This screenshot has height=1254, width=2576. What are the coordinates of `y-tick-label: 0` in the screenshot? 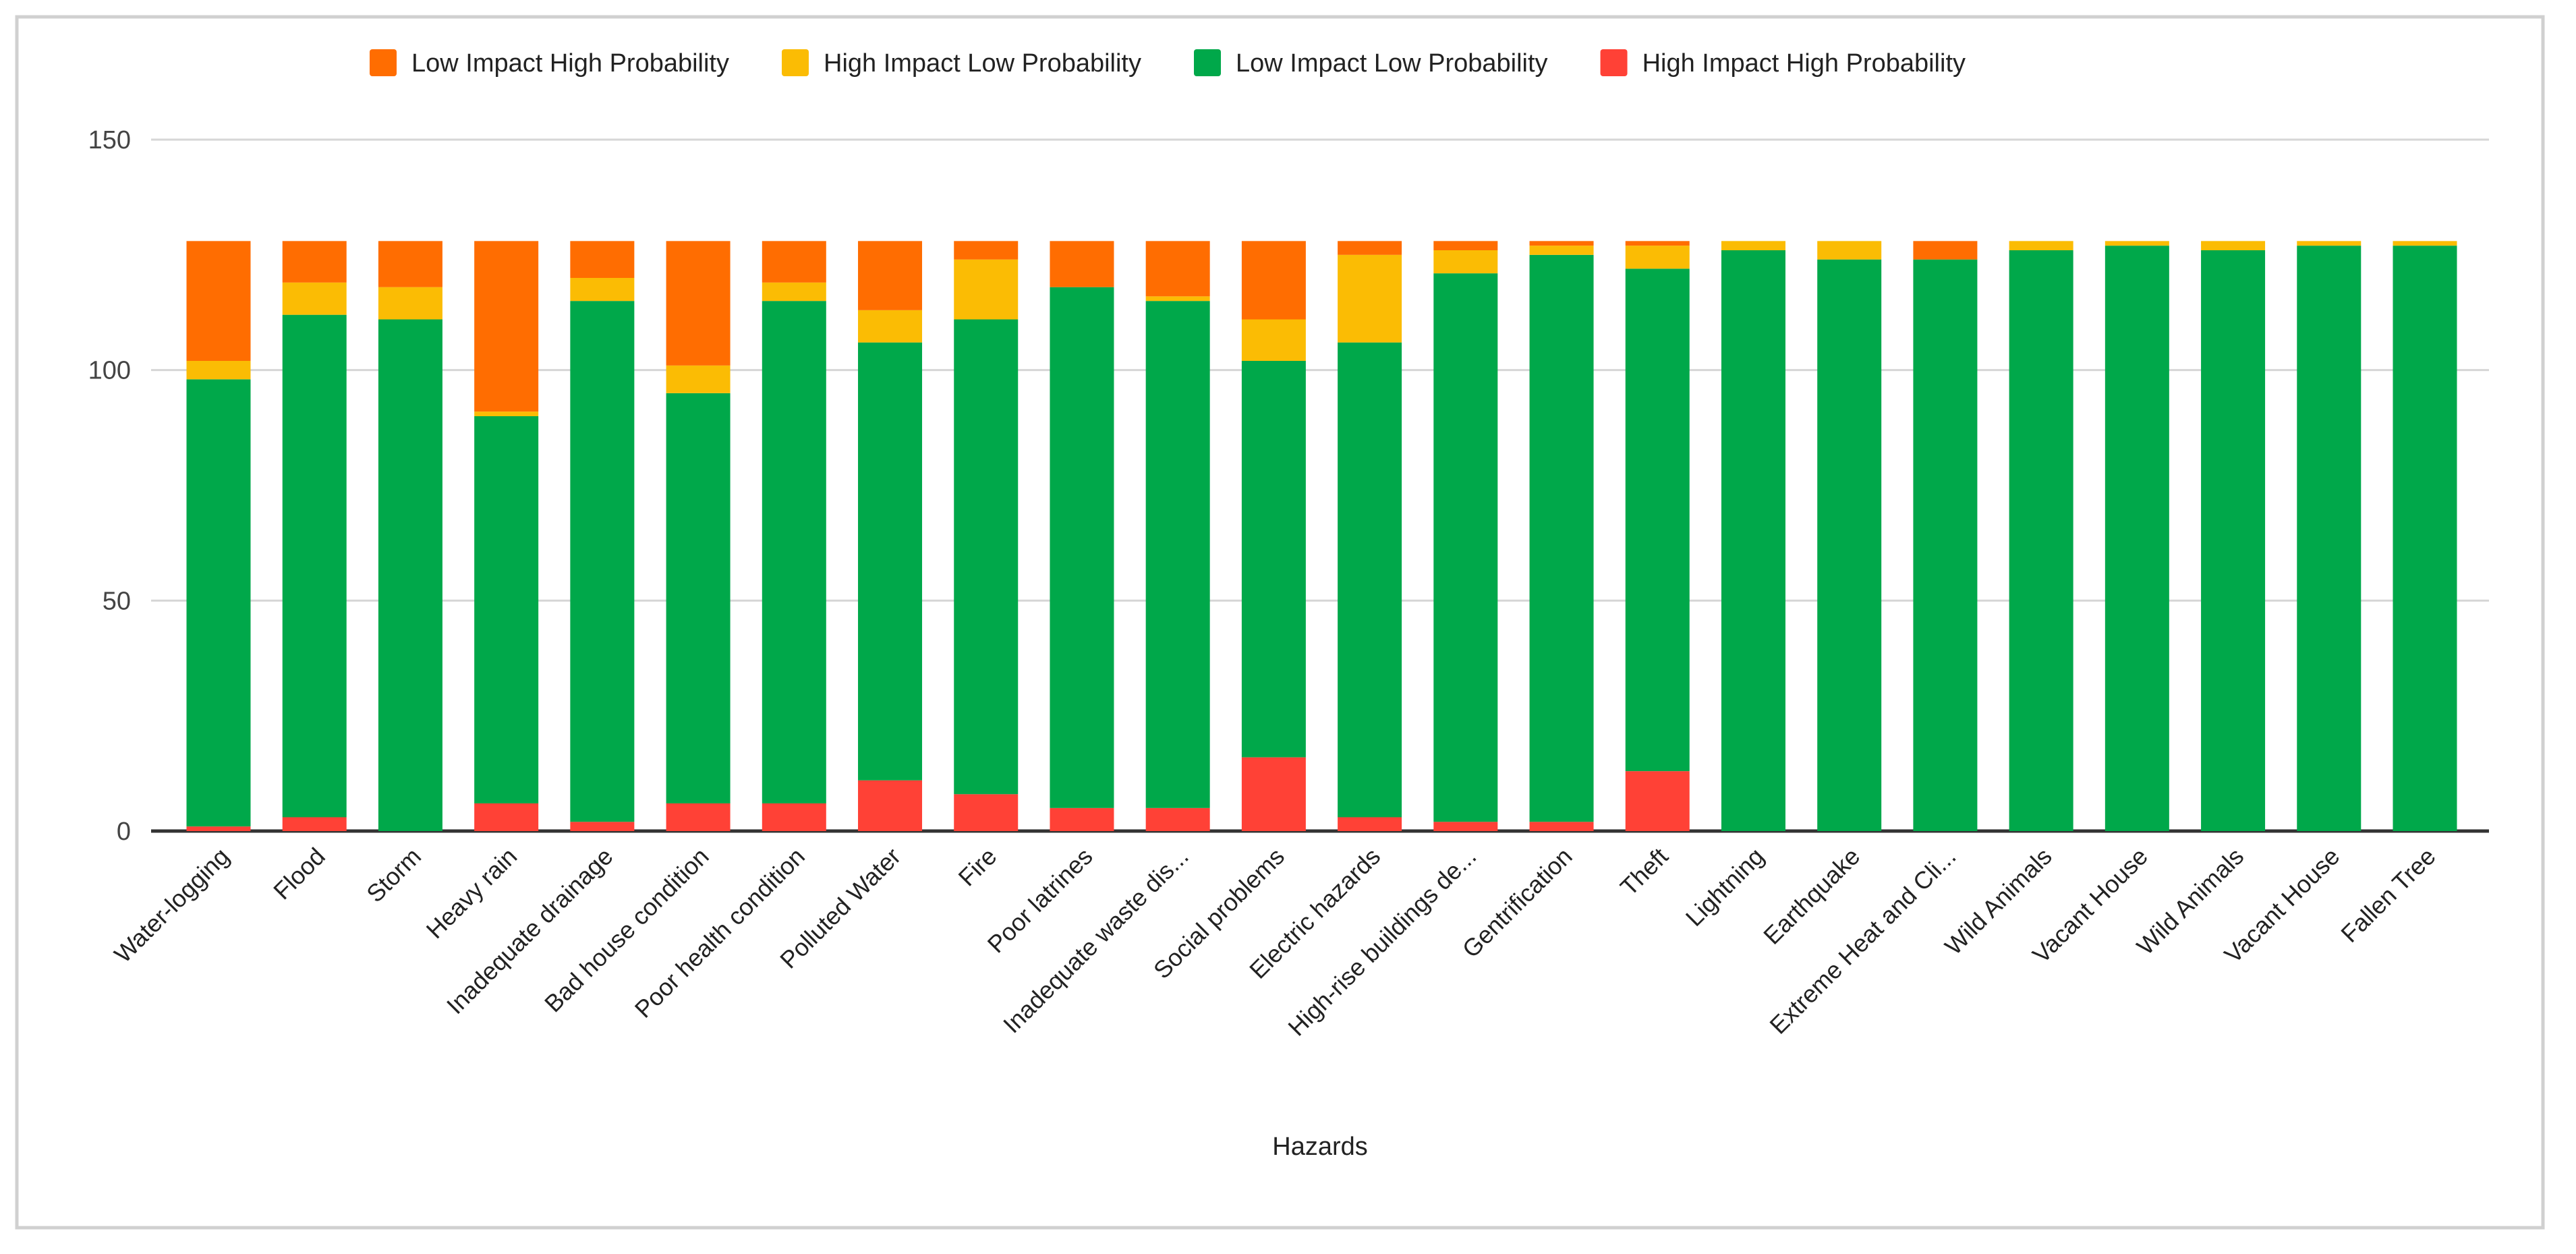 It's located at (124, 832).